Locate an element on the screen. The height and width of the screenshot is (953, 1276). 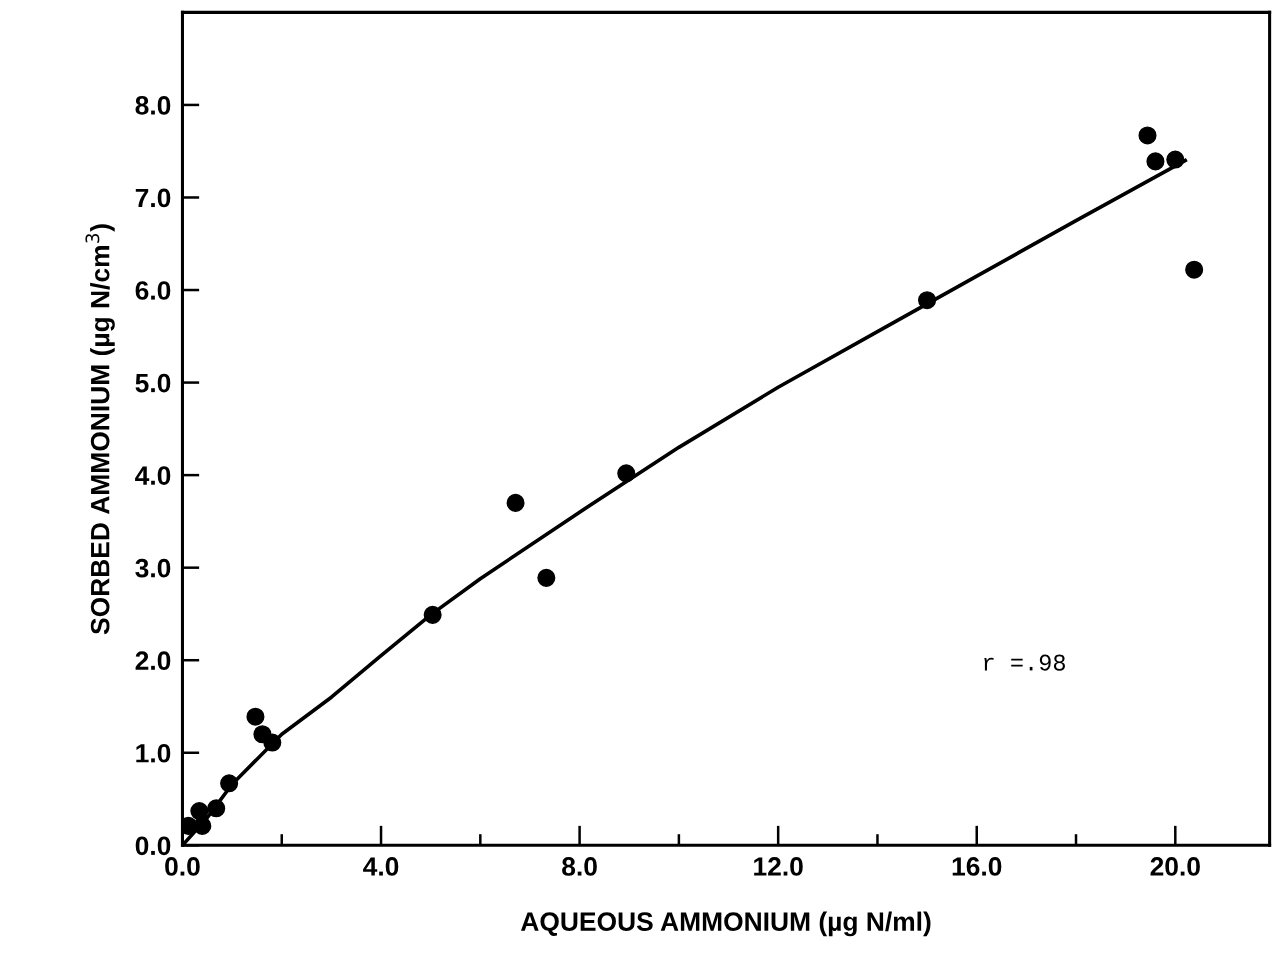
annotation: r =.98 is located at coordinates (1024, 662).